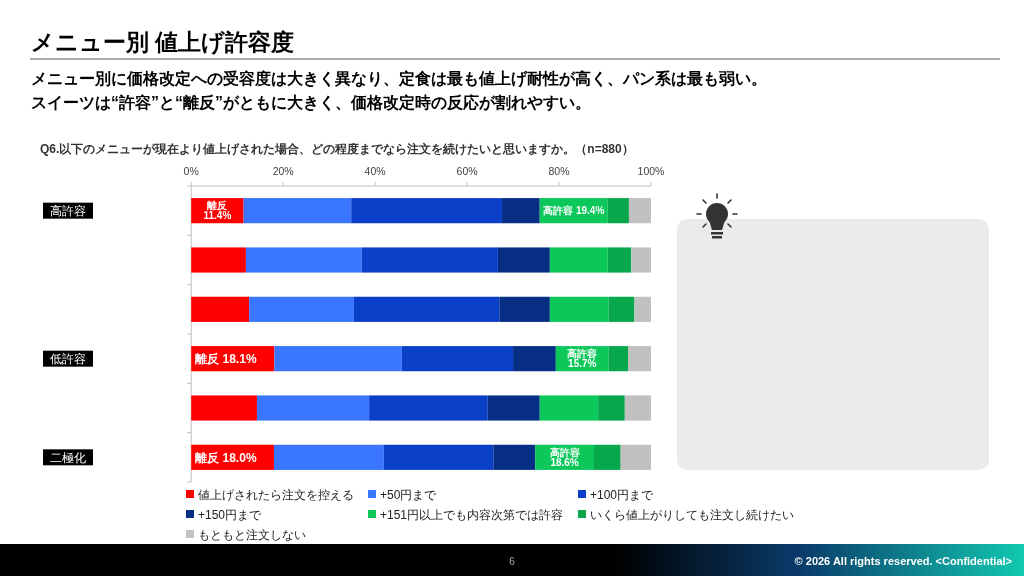 This screenshot has width=1024, height=576. I want to click on legend-label: +100円まで, so click(622, 494).